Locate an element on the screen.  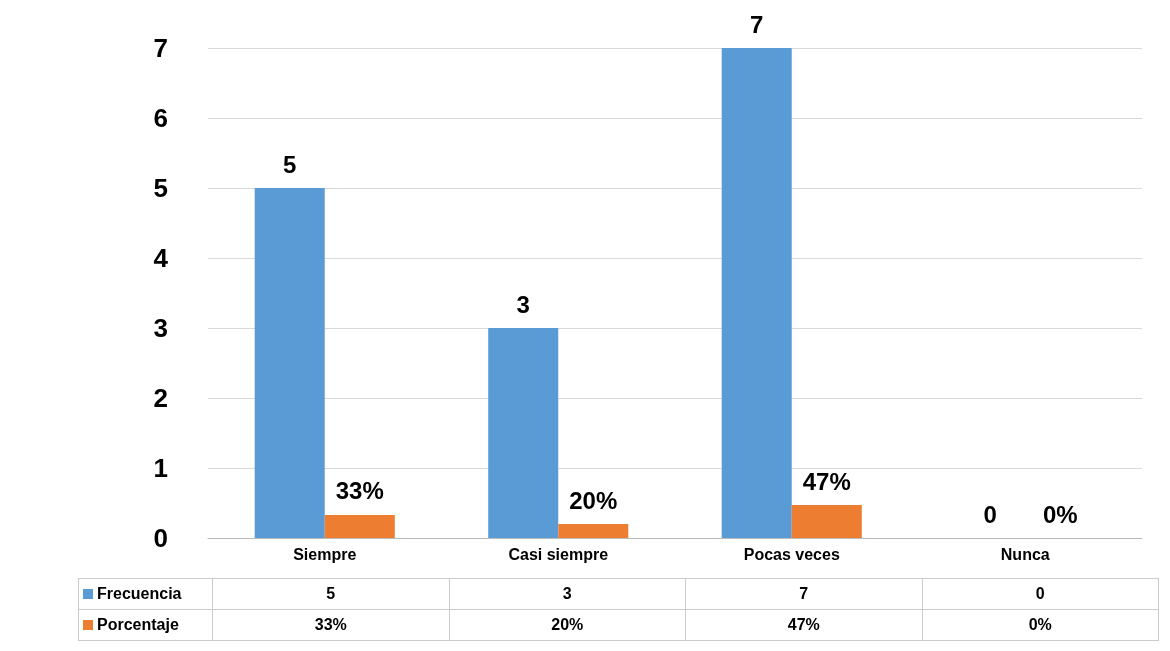
data-label: 0% is located at coordinates (1040, 625).